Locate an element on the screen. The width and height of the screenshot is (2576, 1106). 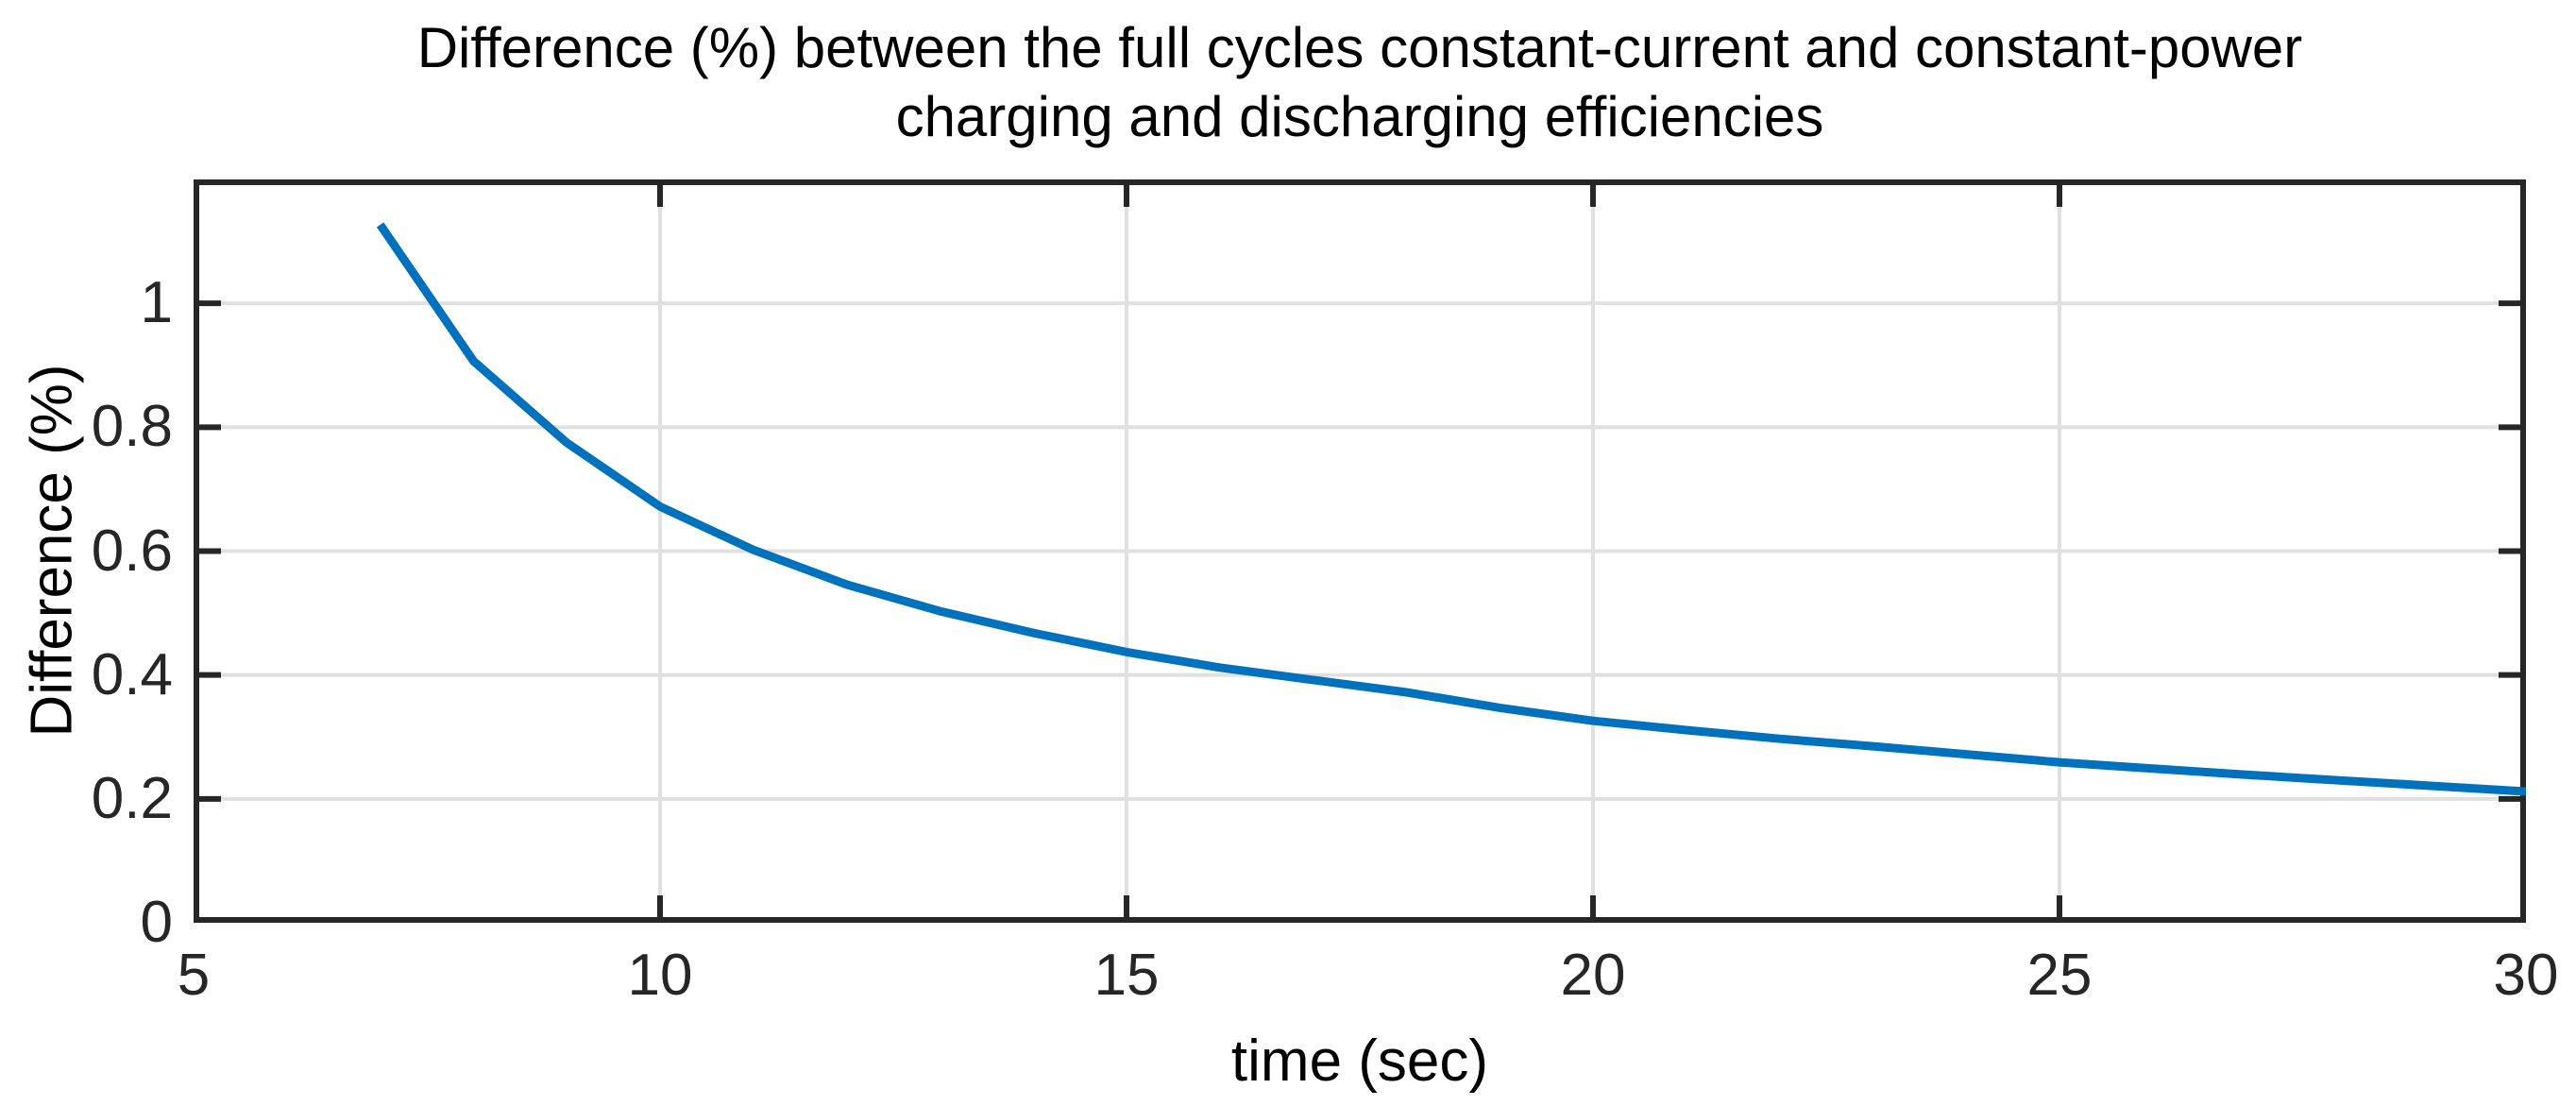
x-axis-label: time (sec) is located at coordinates (1359, 1061).